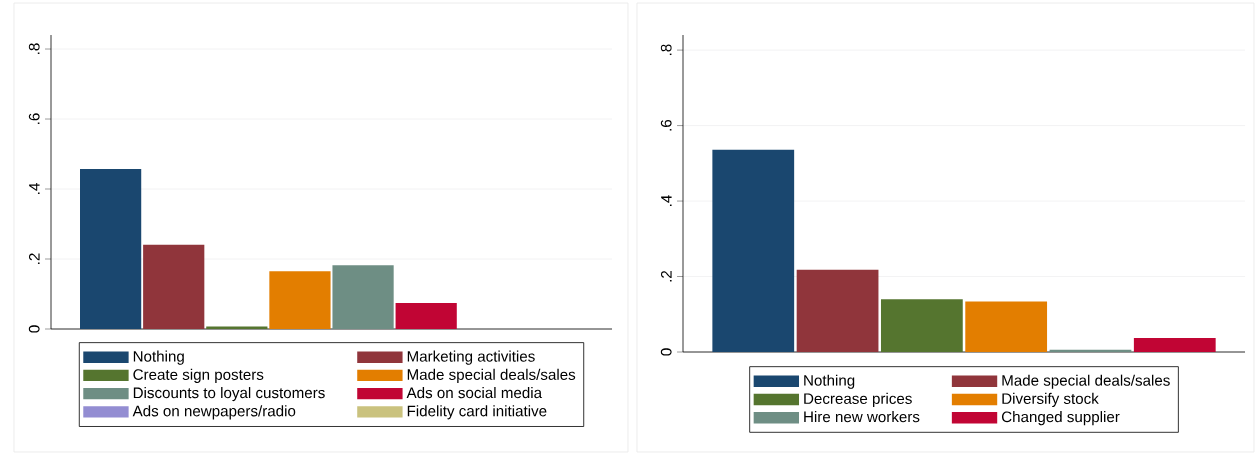  Describe the element at coordinates (214, 412) in the screenshot. I see `legend-label: Ads on newpapers/radio` at that location.